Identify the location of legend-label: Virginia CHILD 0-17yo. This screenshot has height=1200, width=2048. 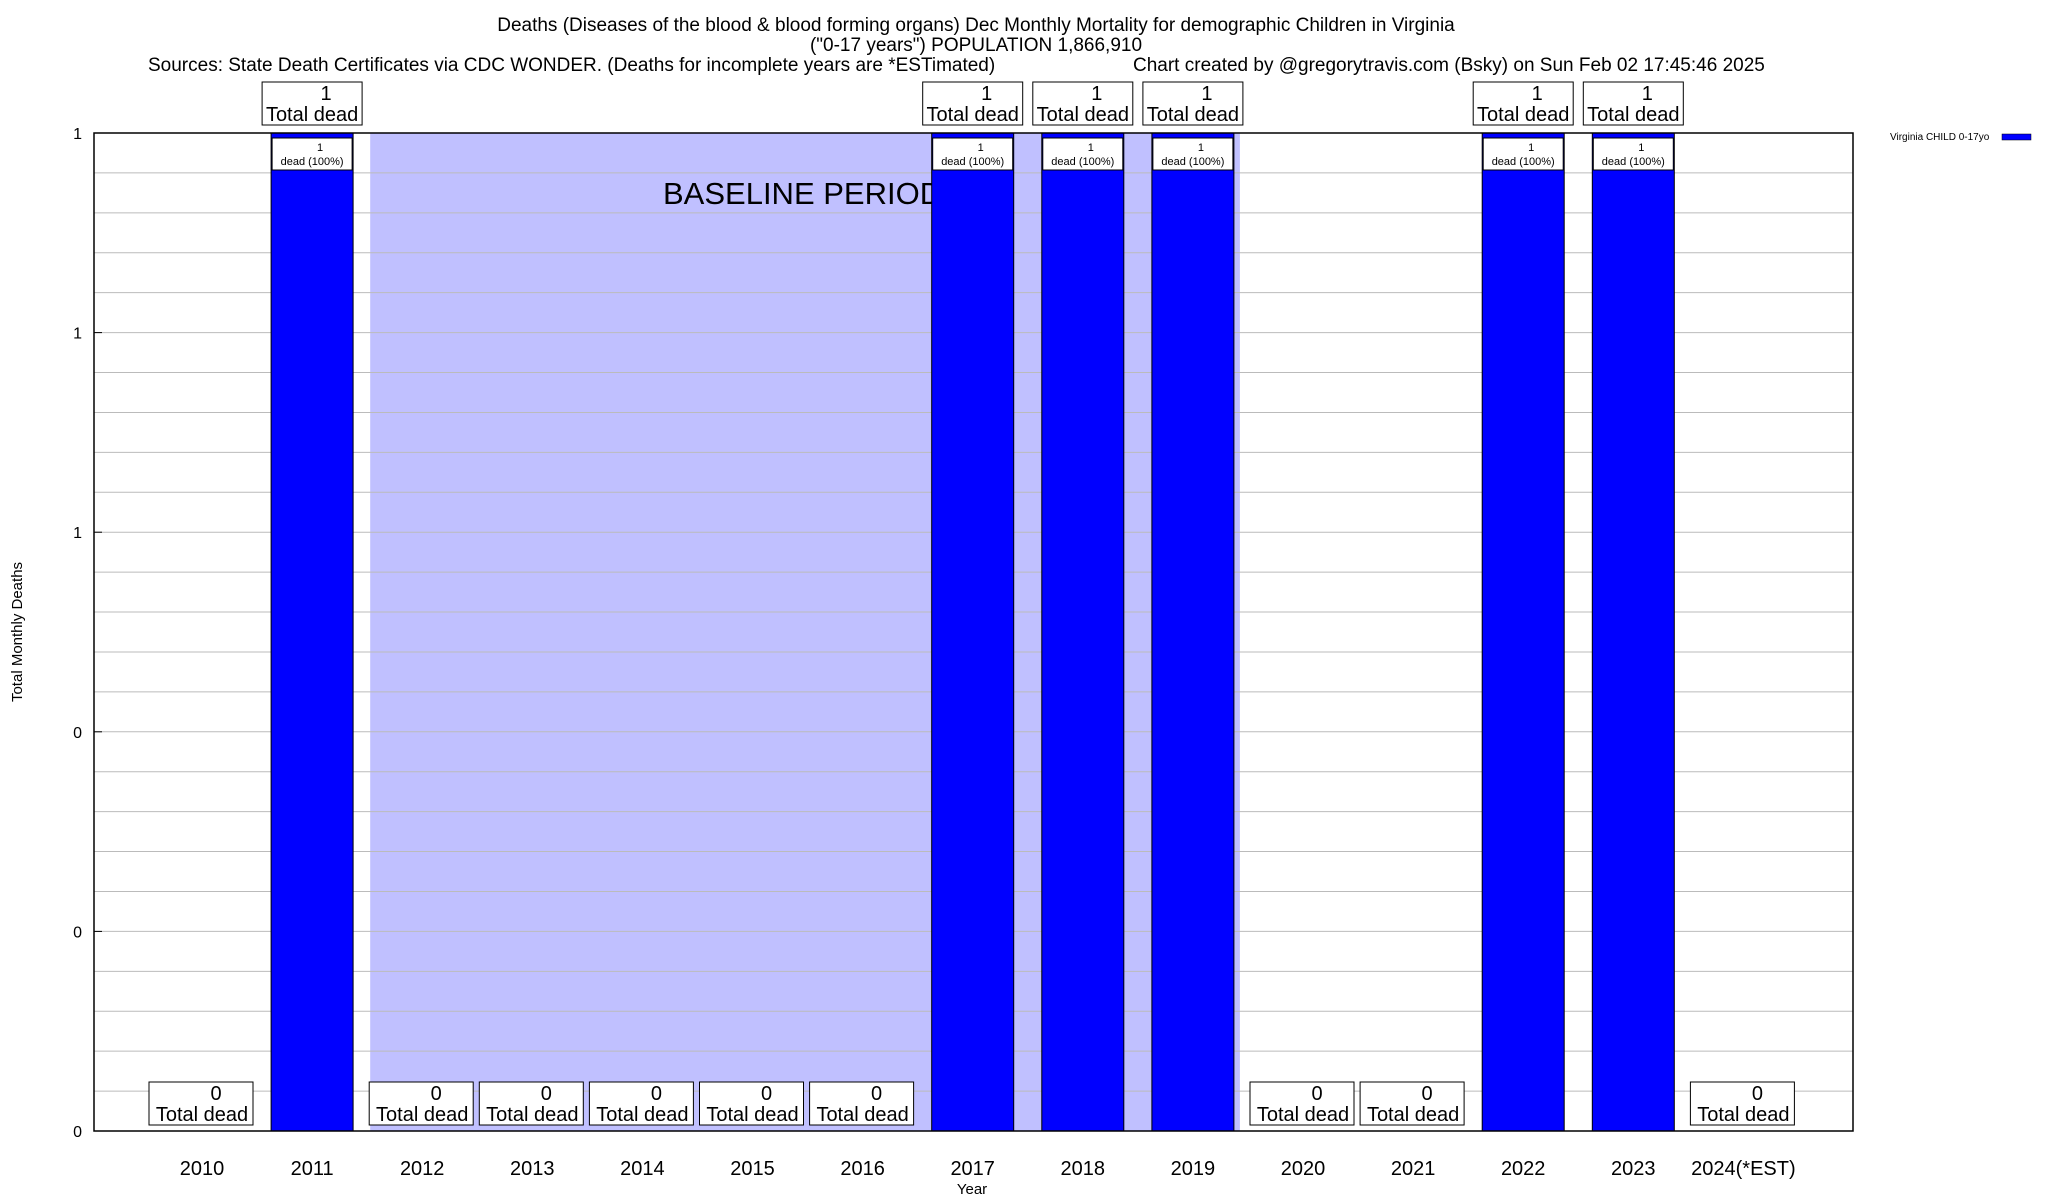
(1940, 137).